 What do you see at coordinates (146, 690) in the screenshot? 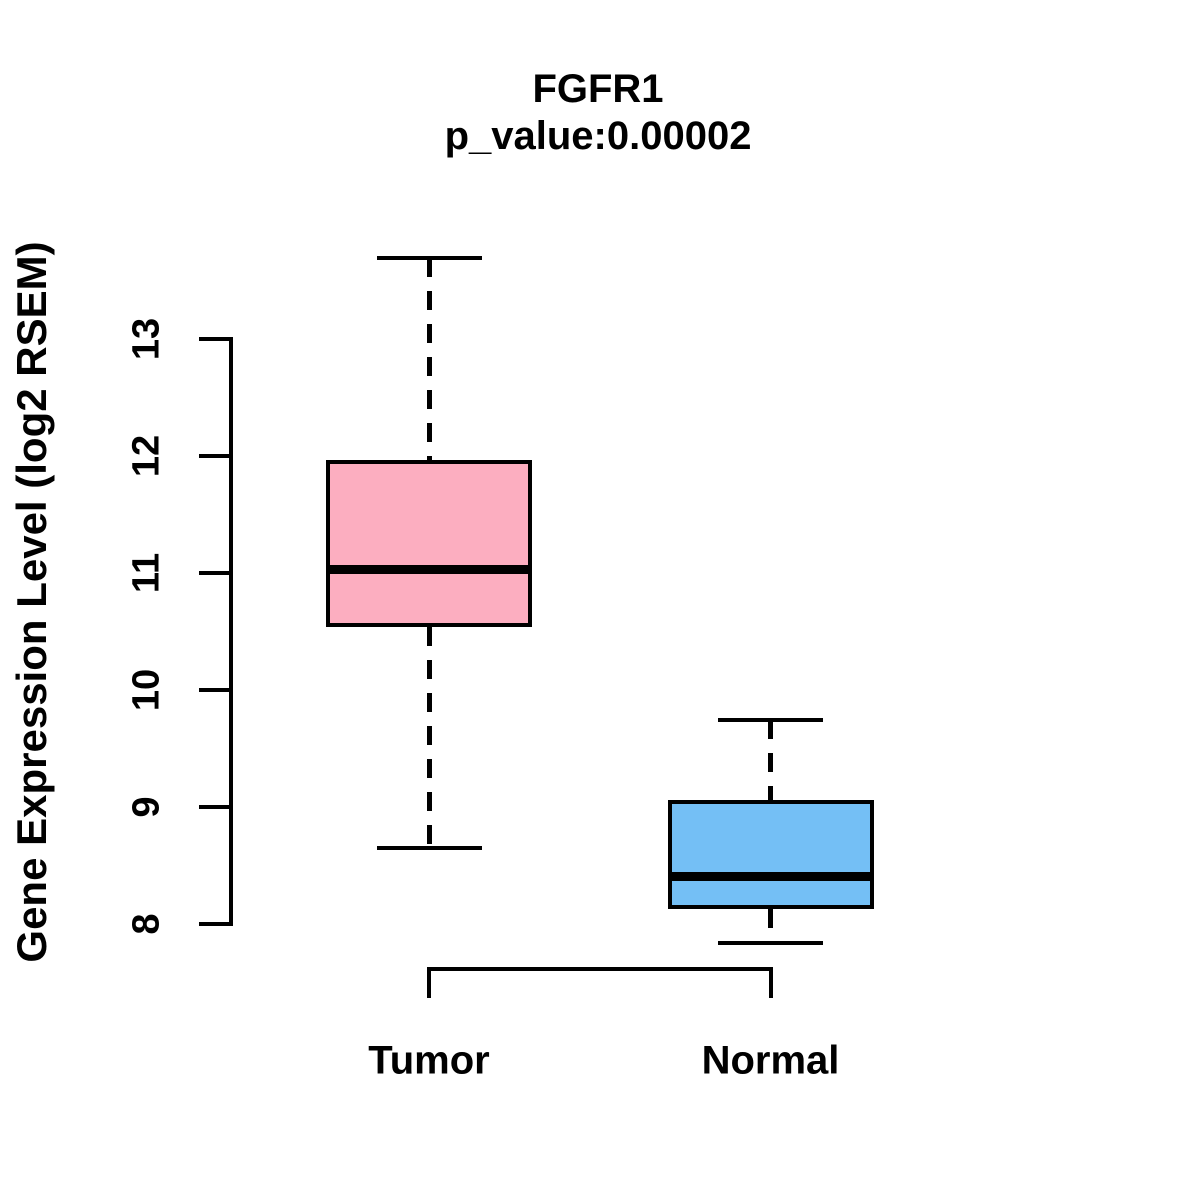
I see `y-tick-label: 10` at bounding box center [146, 690].